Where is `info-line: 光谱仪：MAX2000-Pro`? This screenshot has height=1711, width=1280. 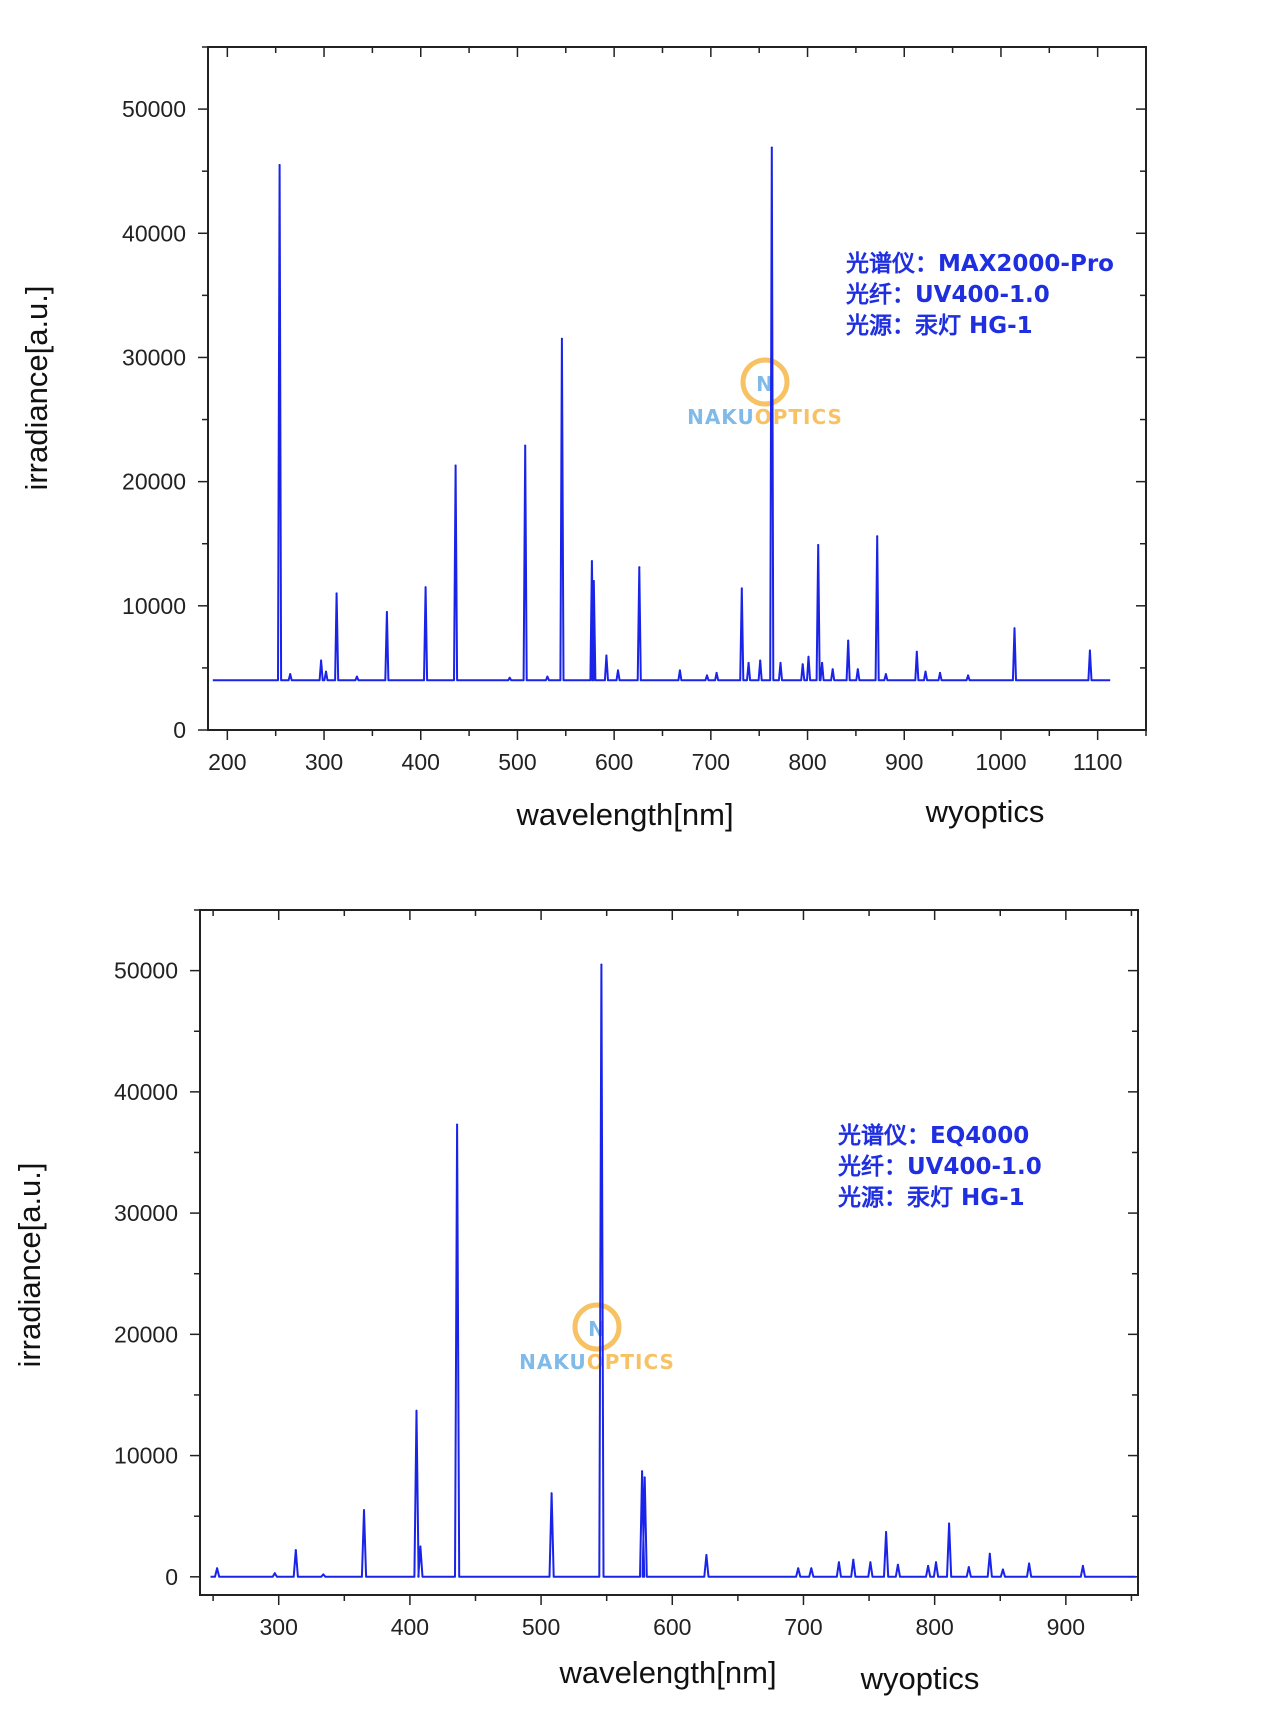
info-line: 光谱仪：MAX2000-Pro is located at coordinates (979, 263).